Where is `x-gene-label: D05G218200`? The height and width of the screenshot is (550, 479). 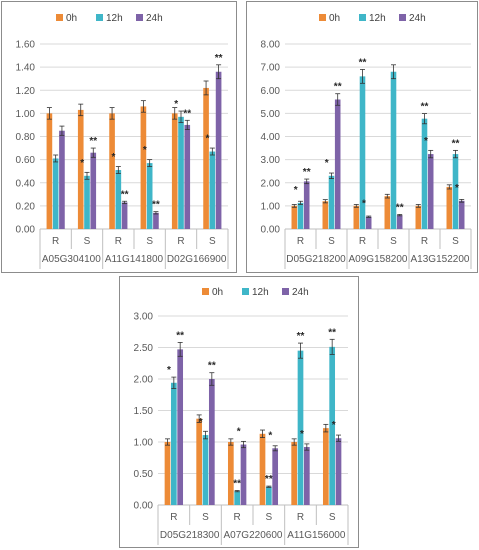
x-gene-label: D05G218200 is located at coordinates (316, 259).